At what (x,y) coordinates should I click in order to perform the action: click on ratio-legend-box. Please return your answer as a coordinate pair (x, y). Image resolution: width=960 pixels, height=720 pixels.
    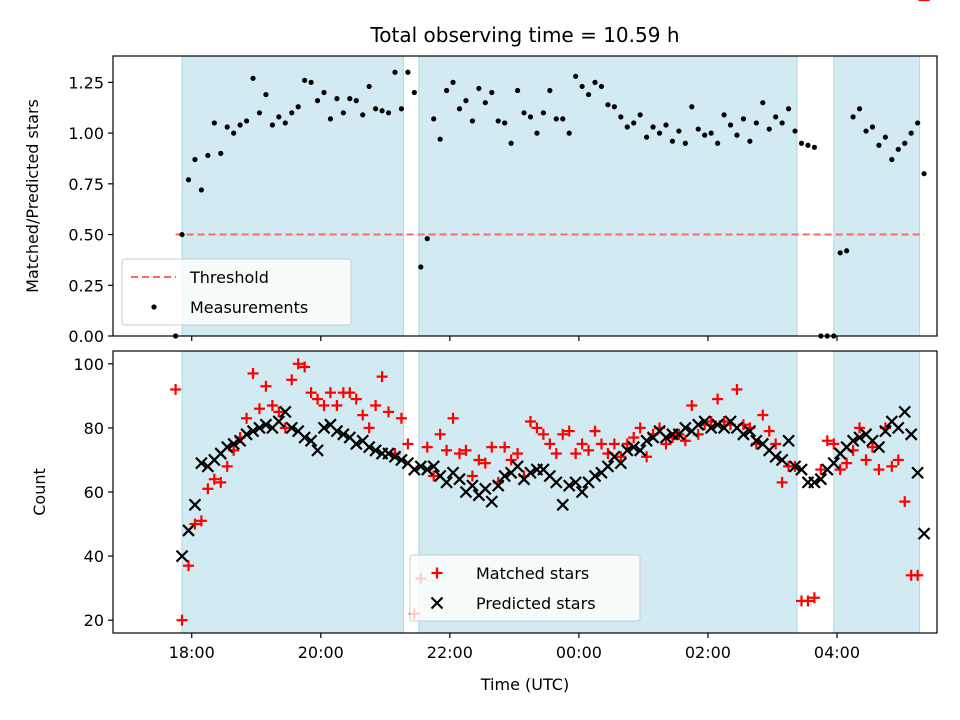
    Looking at the image, I should click on (236, 292).